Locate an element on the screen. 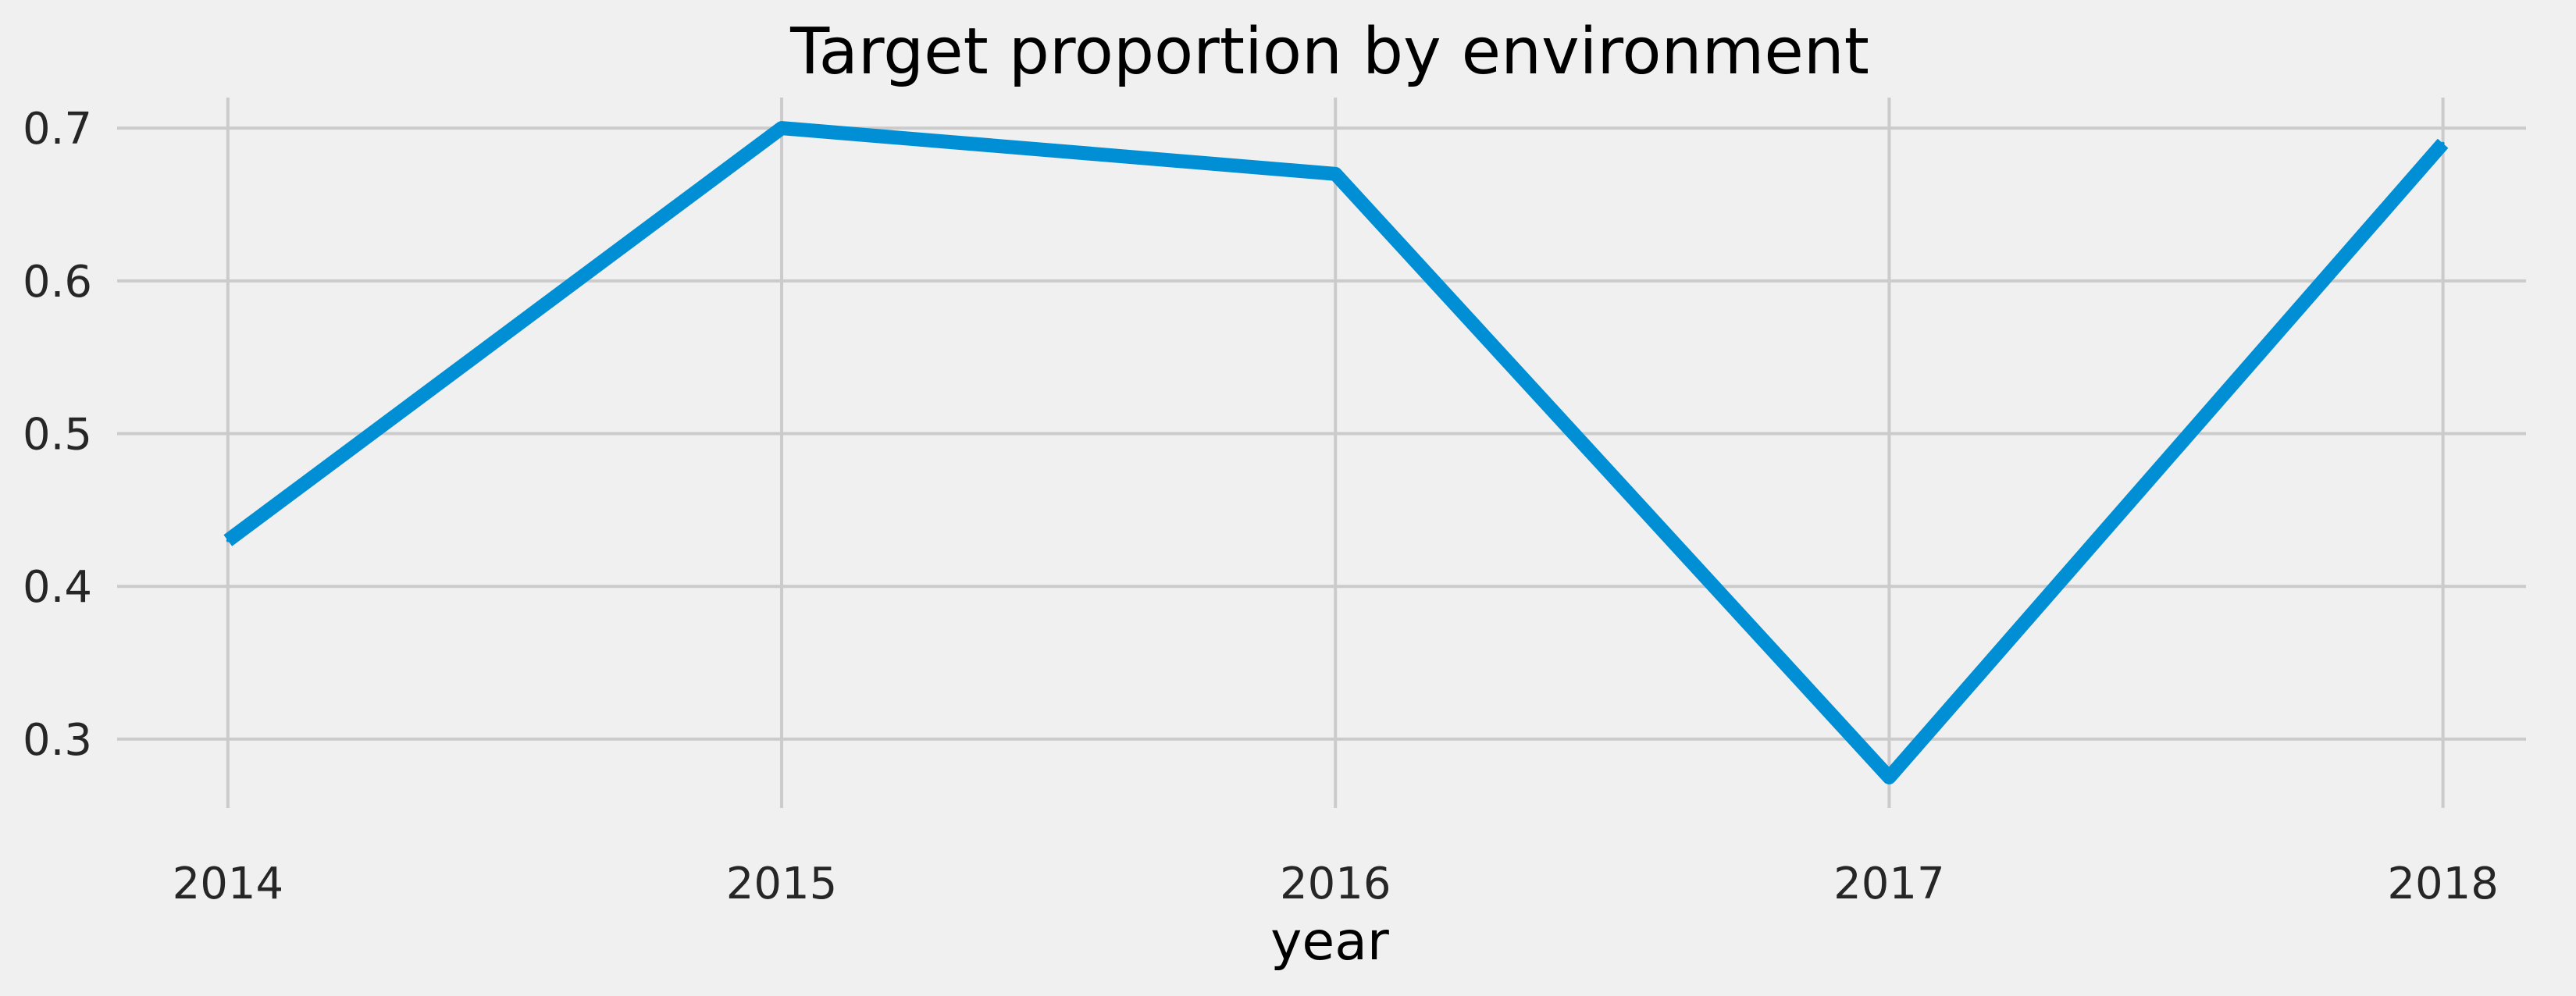 The image size is (2576, 996). y-tick-label: 0.5 is located at coordinates (57, 435).